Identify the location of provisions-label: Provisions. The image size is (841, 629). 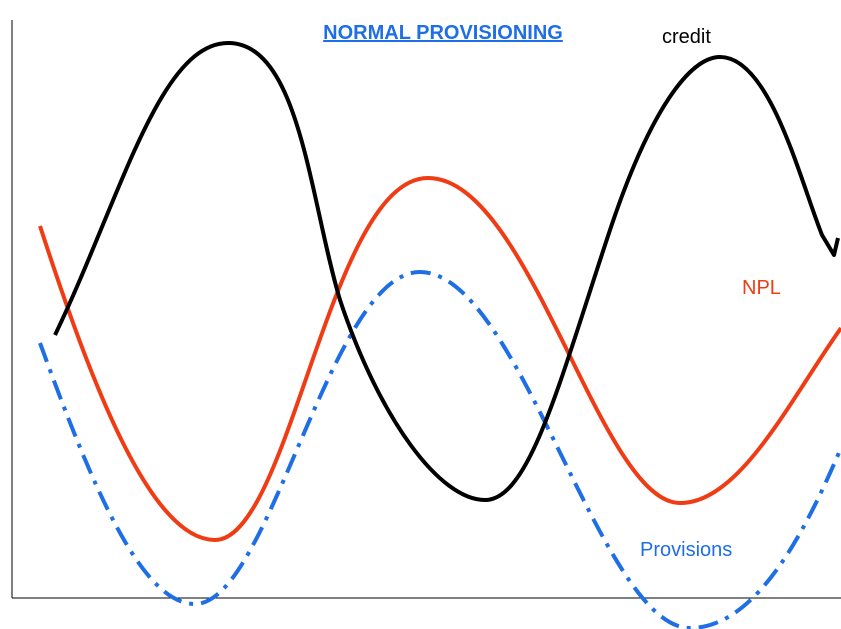
(686, 550).